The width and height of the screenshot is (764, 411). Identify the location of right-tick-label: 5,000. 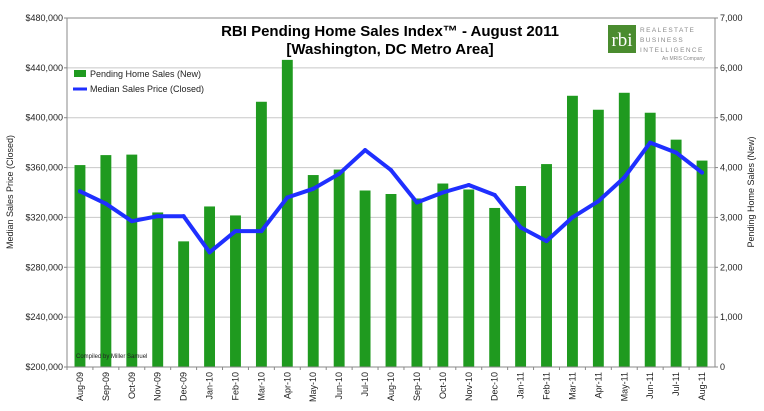
(731, 118).